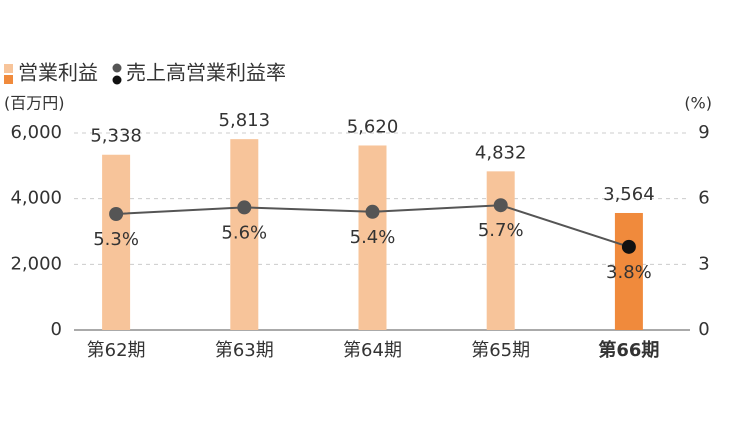 The height and width of the screenshot is (438, 729). I want to click on x-tick-label: 第63期, so click(244, 350).